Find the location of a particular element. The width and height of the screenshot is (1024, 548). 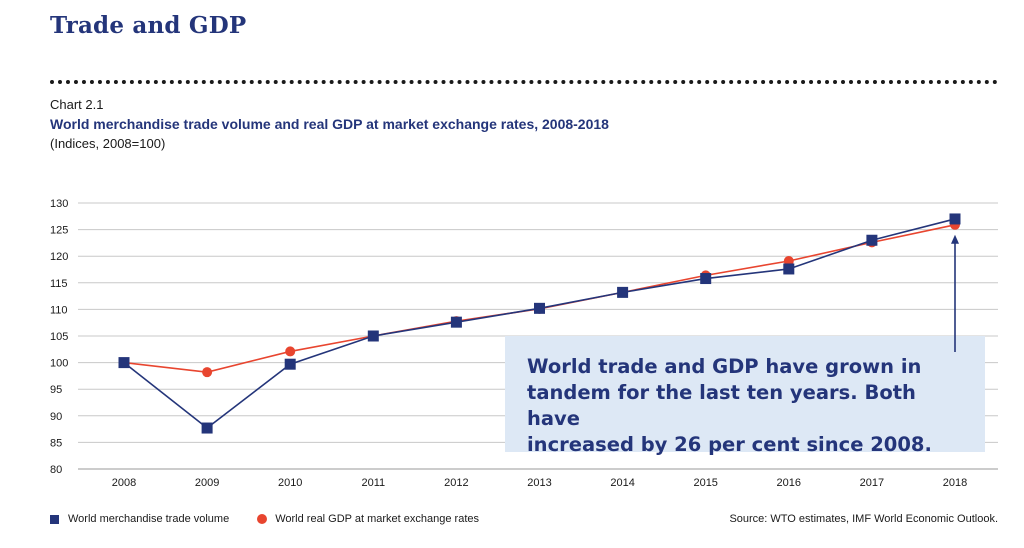

y-tick-label: 85 is located at coordinates (56, 443).